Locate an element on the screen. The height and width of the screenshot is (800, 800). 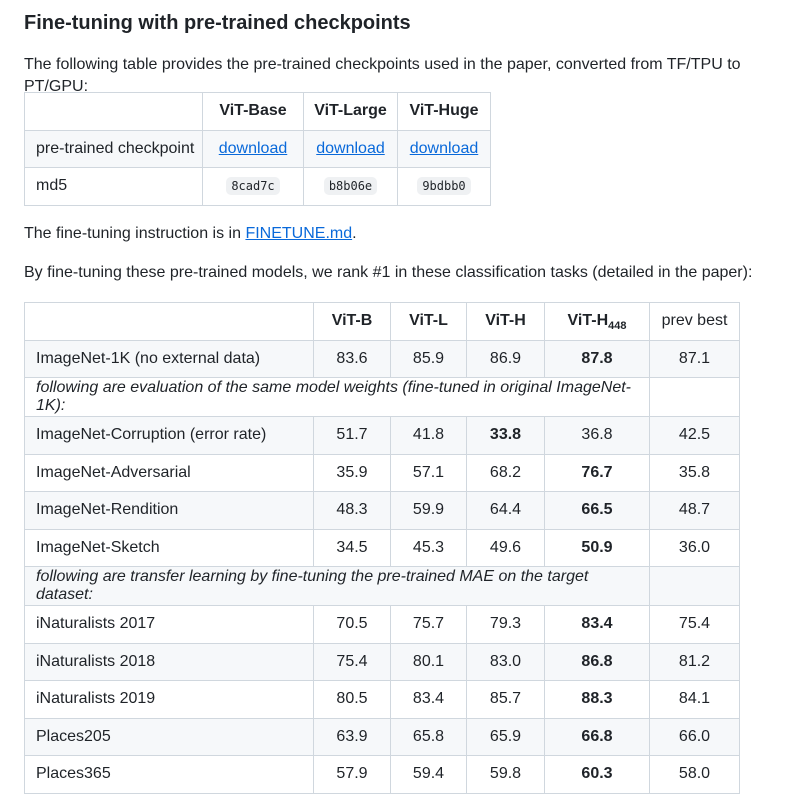
table-row: iNaturalists 2018 75.4 80.1 83.0 86.8 81.2 is located at coordinates (382, 661).